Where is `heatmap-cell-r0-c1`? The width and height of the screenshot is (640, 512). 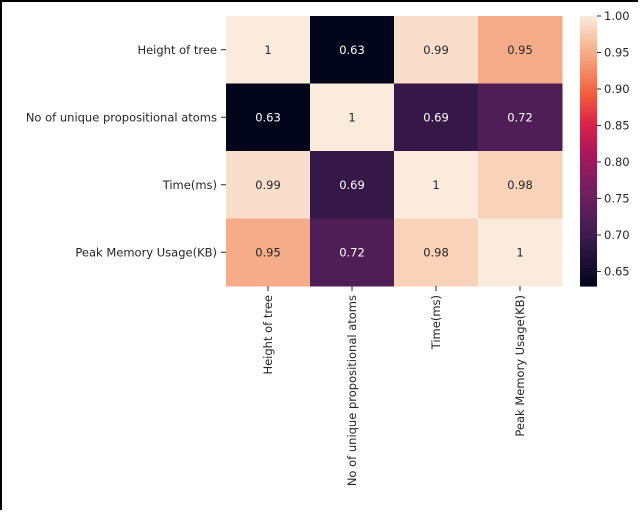
heatmap-cell-r0-c1 is located at coordinates (352, 50).